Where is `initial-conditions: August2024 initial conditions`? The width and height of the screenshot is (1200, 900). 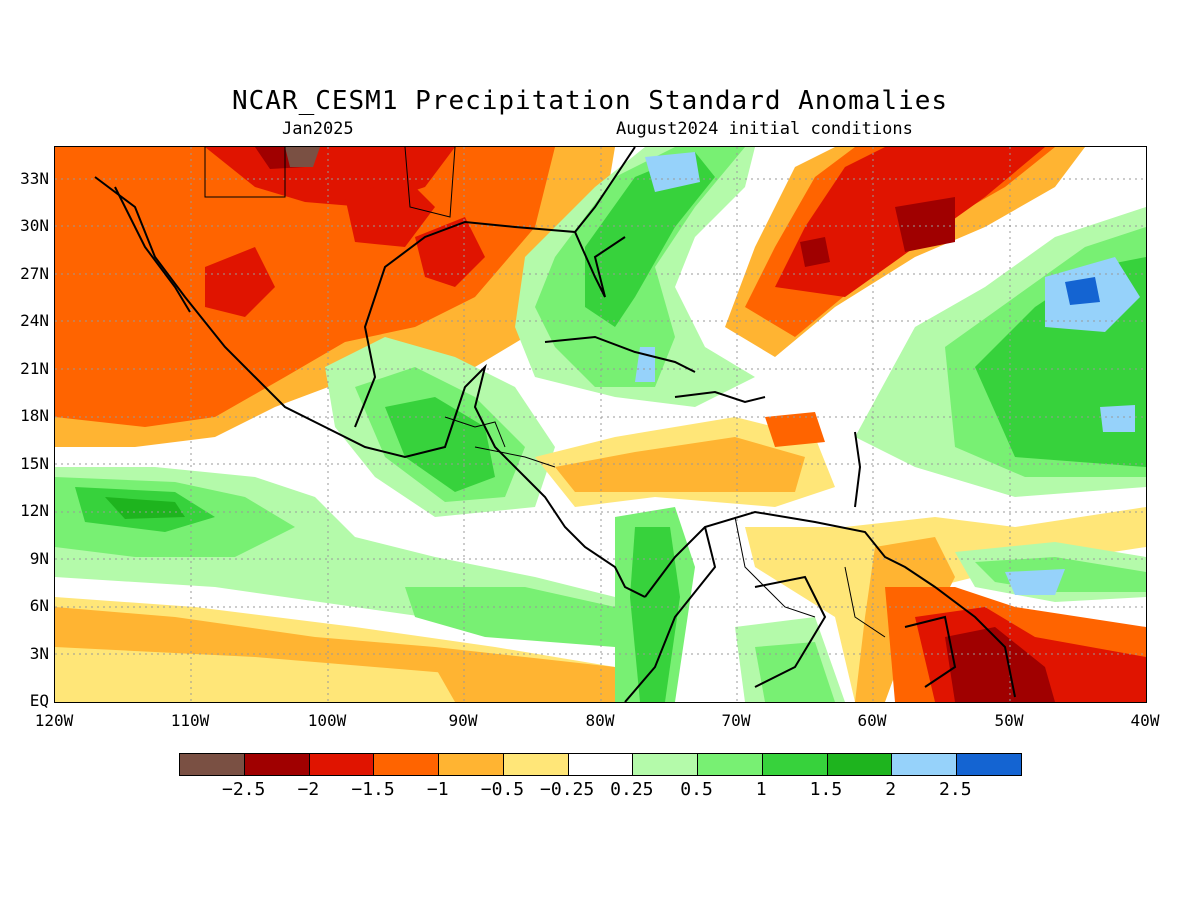 initial-conditions: August2024 initial conditions is located at coordinates (764, 129).